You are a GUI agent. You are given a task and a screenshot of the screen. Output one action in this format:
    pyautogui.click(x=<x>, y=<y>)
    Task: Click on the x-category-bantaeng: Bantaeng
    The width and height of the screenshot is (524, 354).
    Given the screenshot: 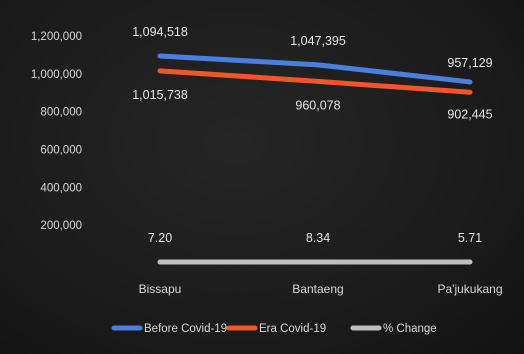 What is the action you would take?
    pyautogui.click(x=317, y=289)
    